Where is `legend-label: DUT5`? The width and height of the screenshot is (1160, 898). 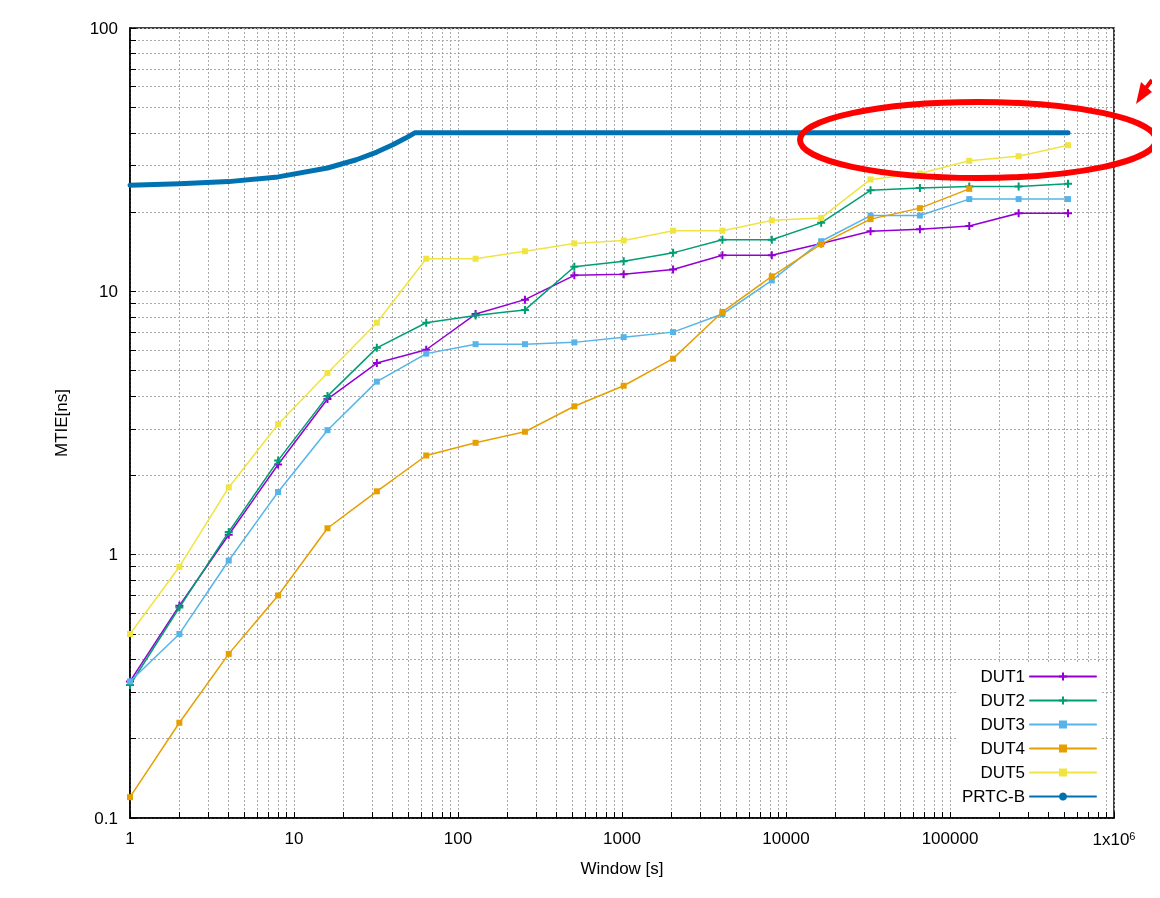
legend-label: DUT5 is located at coordinates (1002, 772).